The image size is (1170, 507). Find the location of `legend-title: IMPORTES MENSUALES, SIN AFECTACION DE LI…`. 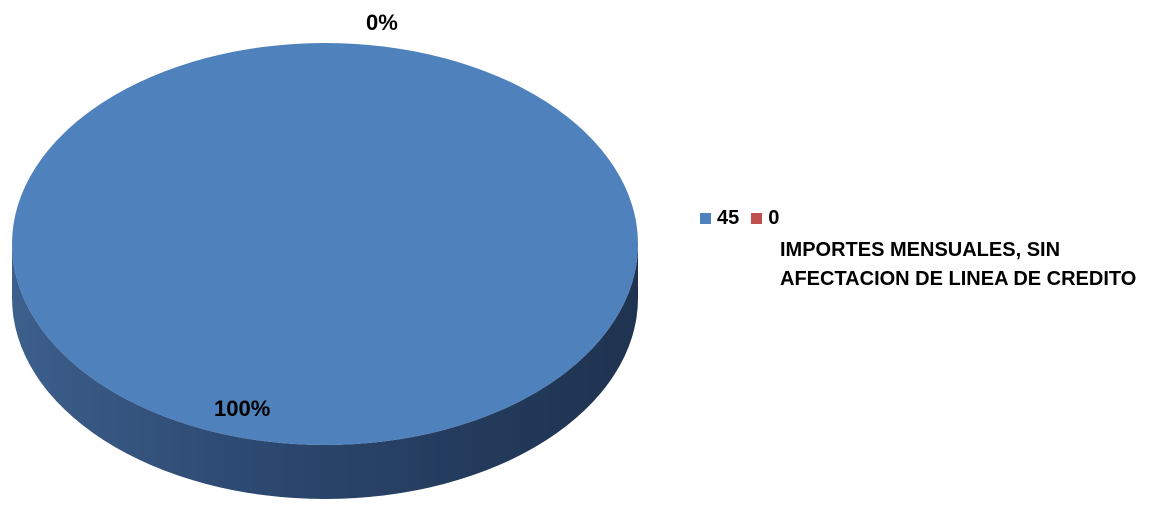

legend-title: IMPORTES MENSUALES, SIN AFECTACION DE LI… is located at coordinates (958, 264).